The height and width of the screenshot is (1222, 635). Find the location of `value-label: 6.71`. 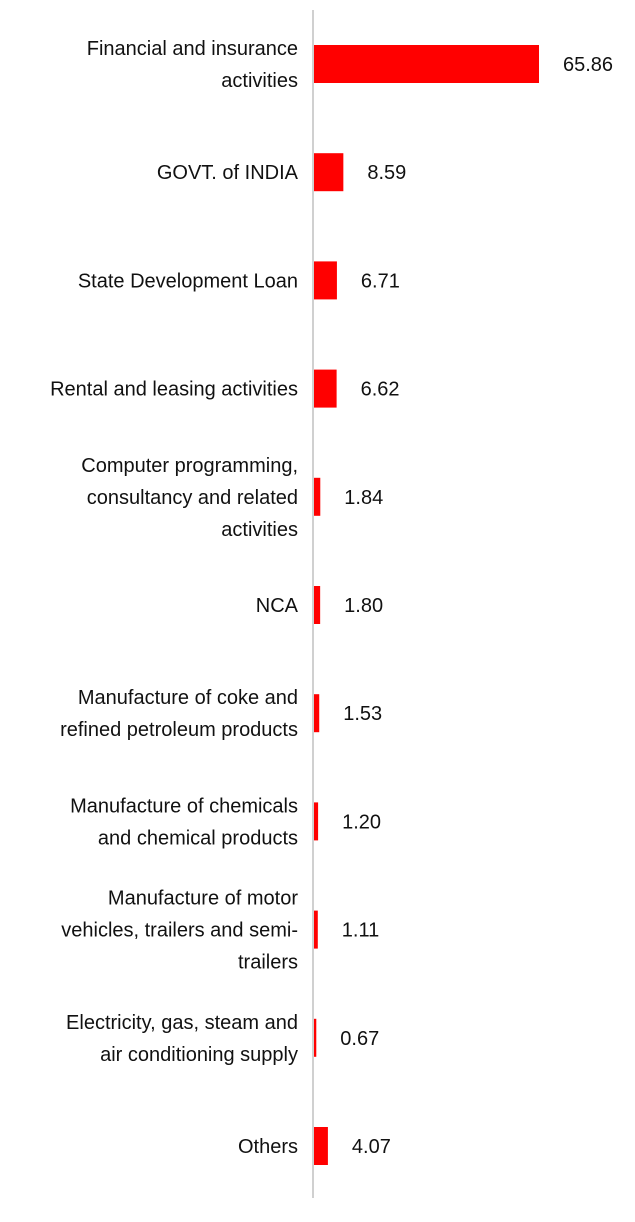

value-label: 6.71 is located at coordinates (380, 281).